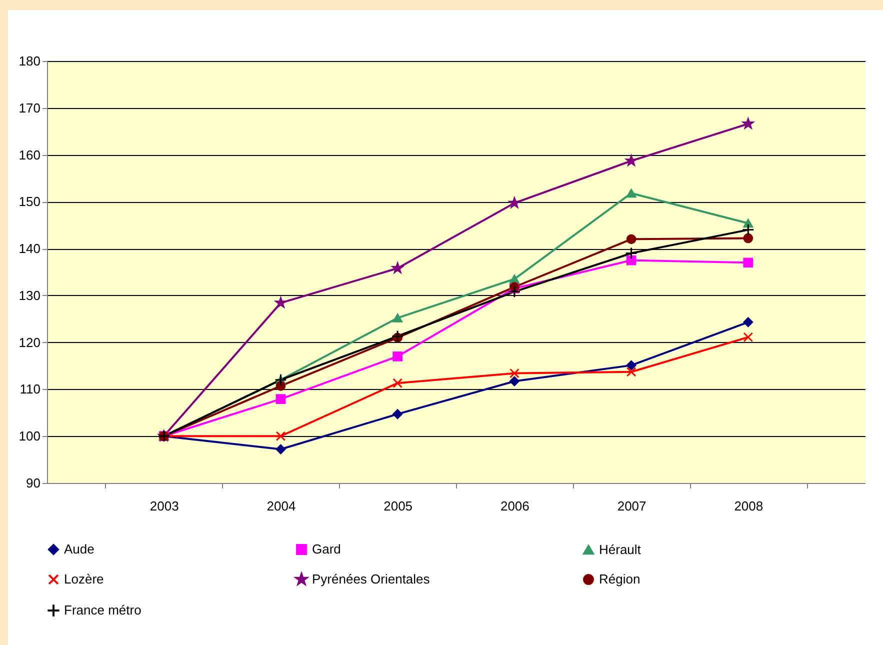  What do you see at coordinates (29, 108) in the screenshot?
I see `y-tick-label: 170` at bounding box center [29, 108].